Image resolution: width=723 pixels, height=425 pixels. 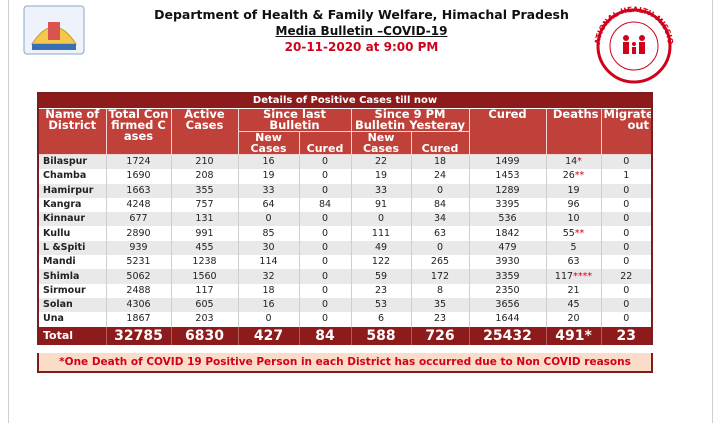 I want to click on district-name: Kangra, so click(x=71, y=205).